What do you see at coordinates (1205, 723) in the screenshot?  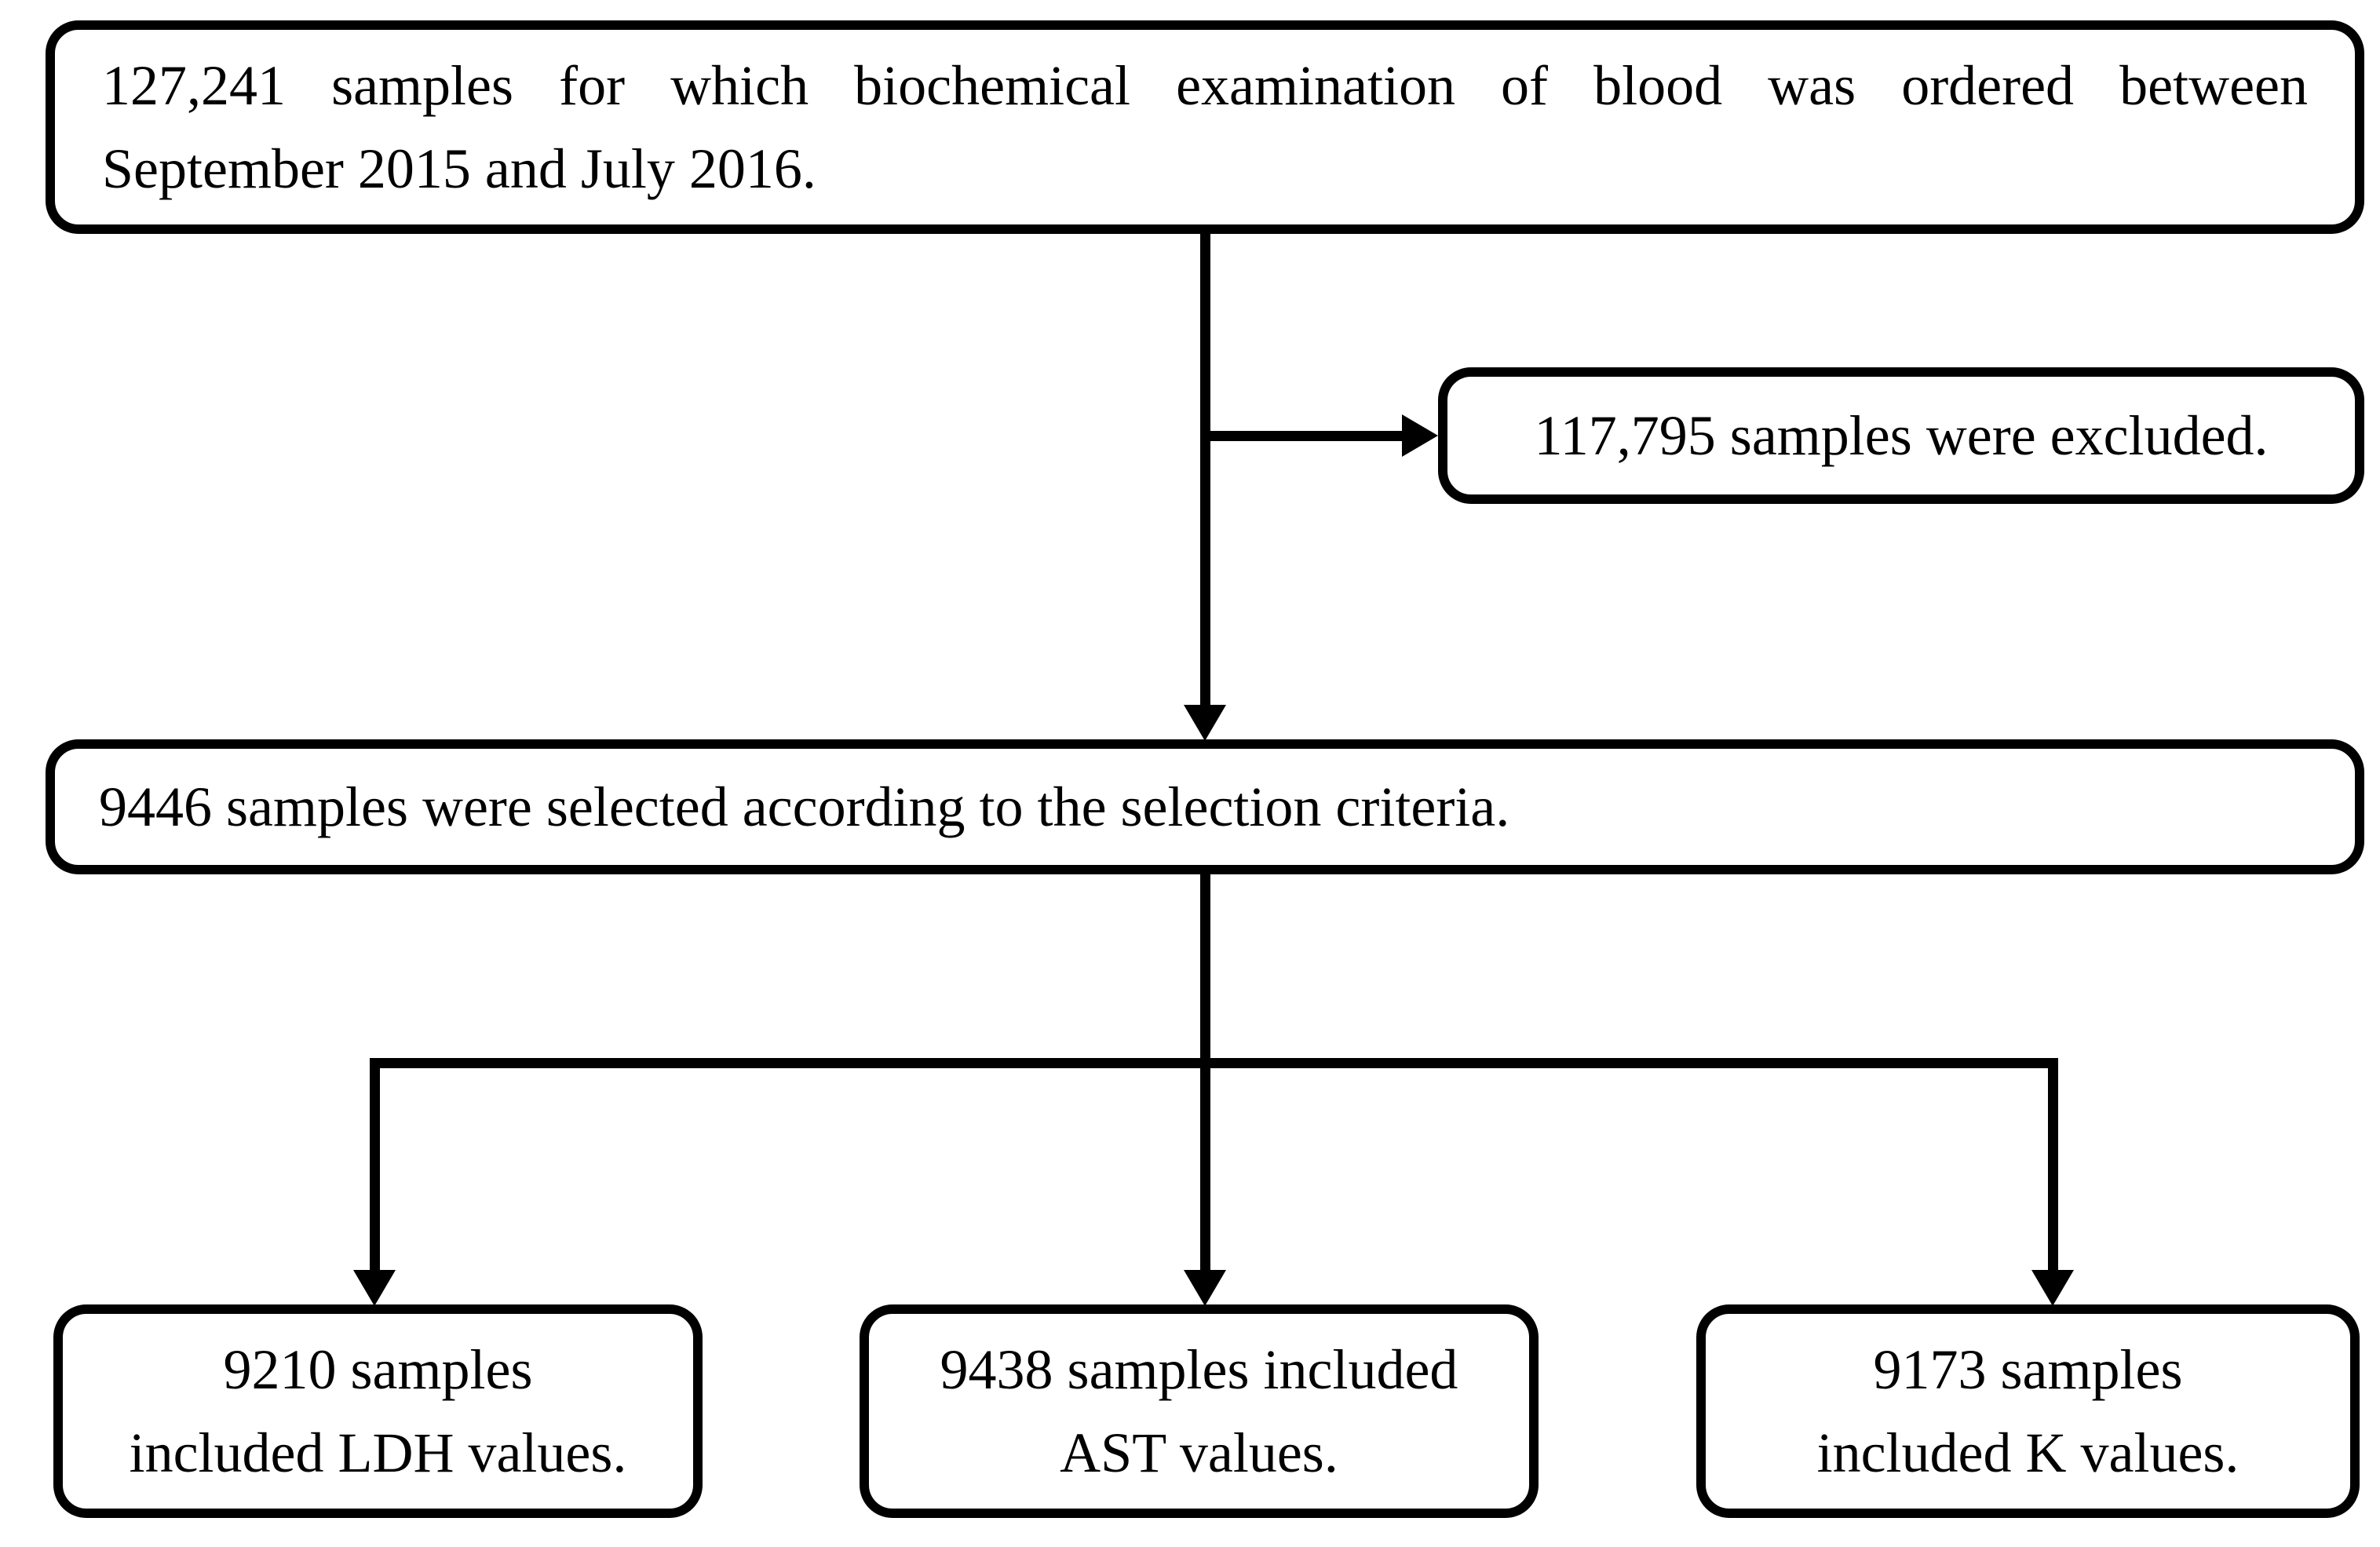 I see `arrowhead-into-selected-box` at bounding box center [1205, 723].